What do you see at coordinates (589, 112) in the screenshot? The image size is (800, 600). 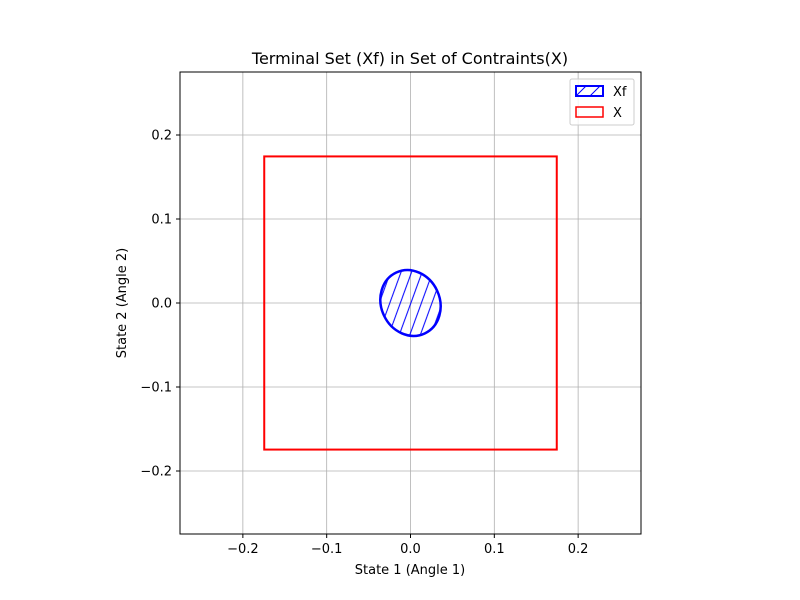 I see `legend-swatch-x` at bounding box center [589, 112].